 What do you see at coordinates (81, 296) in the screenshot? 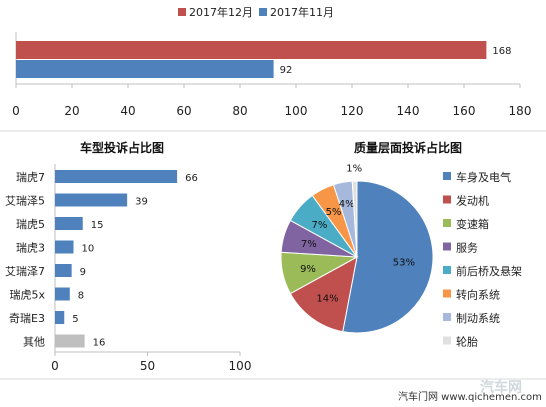
I see `left-bar-value: 8` at bounding box center [81, 296].